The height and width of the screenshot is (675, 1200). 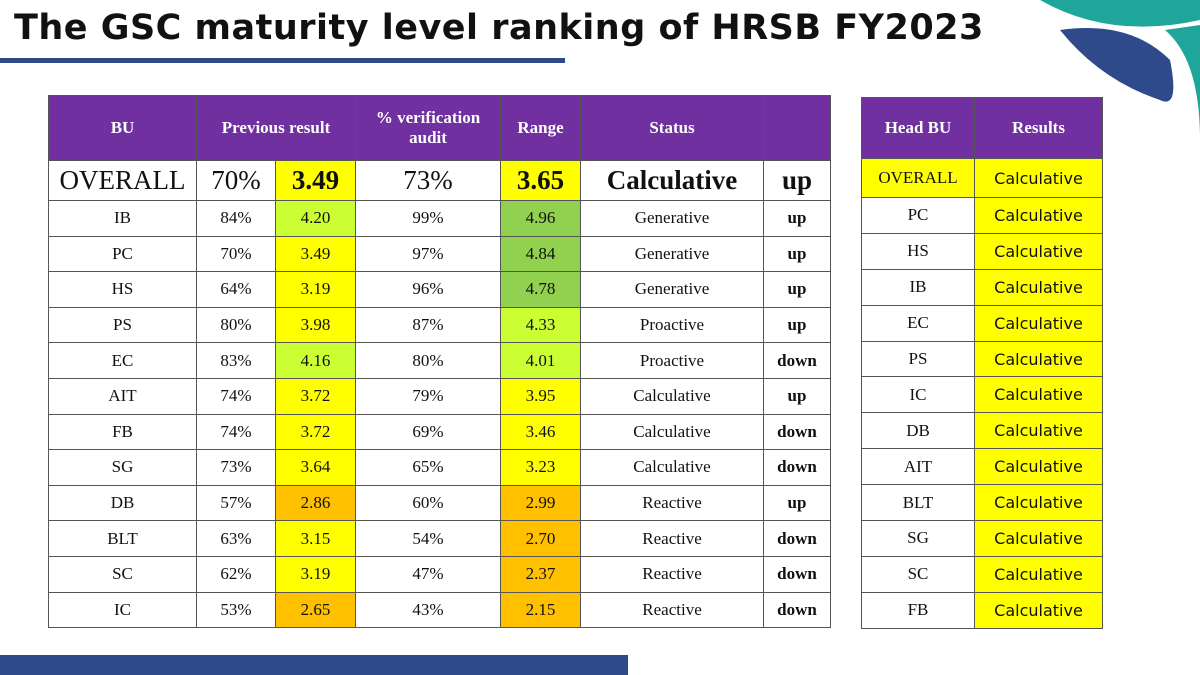 What do you see at coordinates (428, 432) in the screenshot?
I see `verification-percent: 69%` at bounding box center [428, 432].